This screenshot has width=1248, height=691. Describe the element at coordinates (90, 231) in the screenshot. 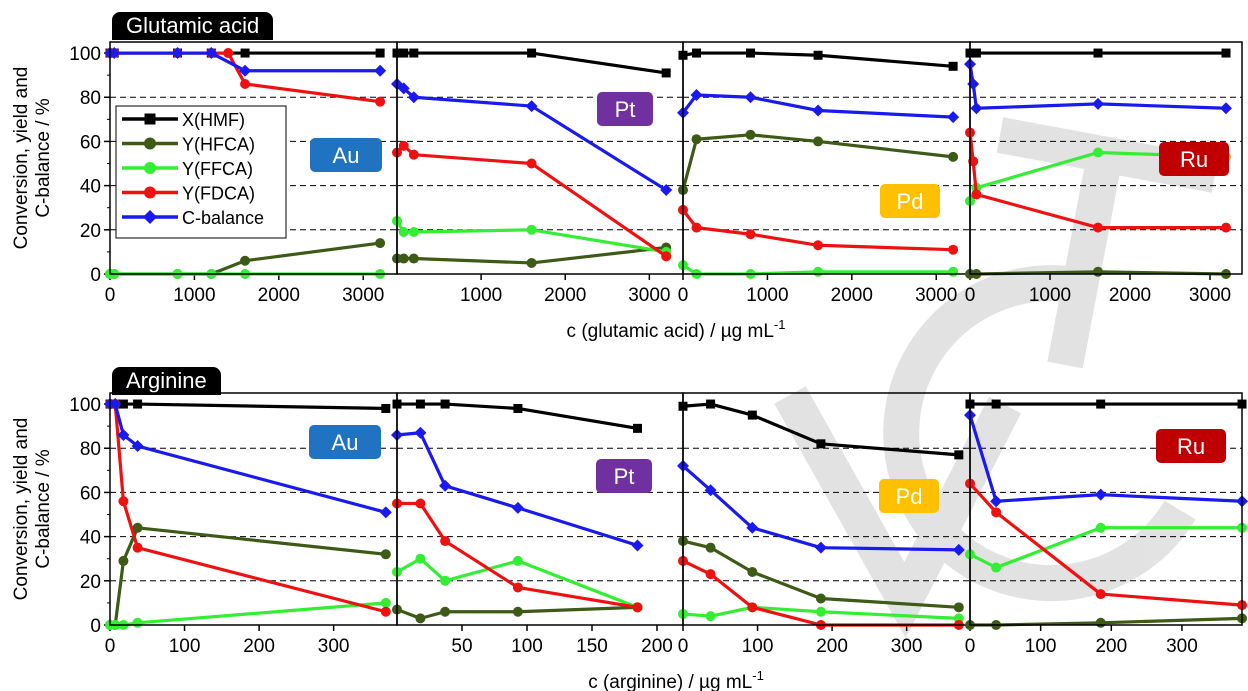

I see `y-tick-label: 20` at that location.